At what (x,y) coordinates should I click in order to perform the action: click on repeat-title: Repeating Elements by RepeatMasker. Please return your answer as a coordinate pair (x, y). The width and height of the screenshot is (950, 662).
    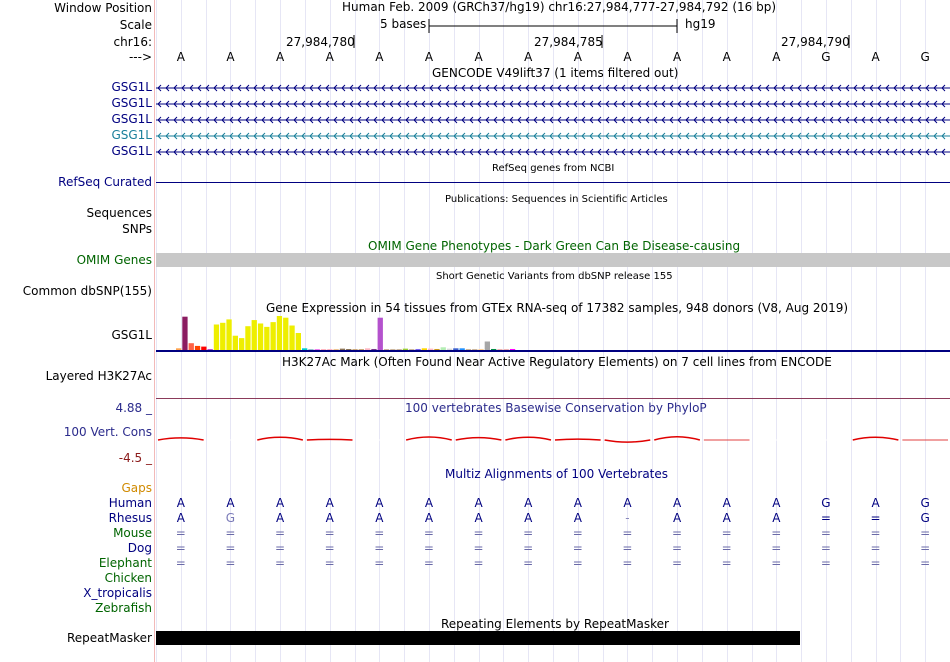
    Looking at the image, I should click on (555, 624).